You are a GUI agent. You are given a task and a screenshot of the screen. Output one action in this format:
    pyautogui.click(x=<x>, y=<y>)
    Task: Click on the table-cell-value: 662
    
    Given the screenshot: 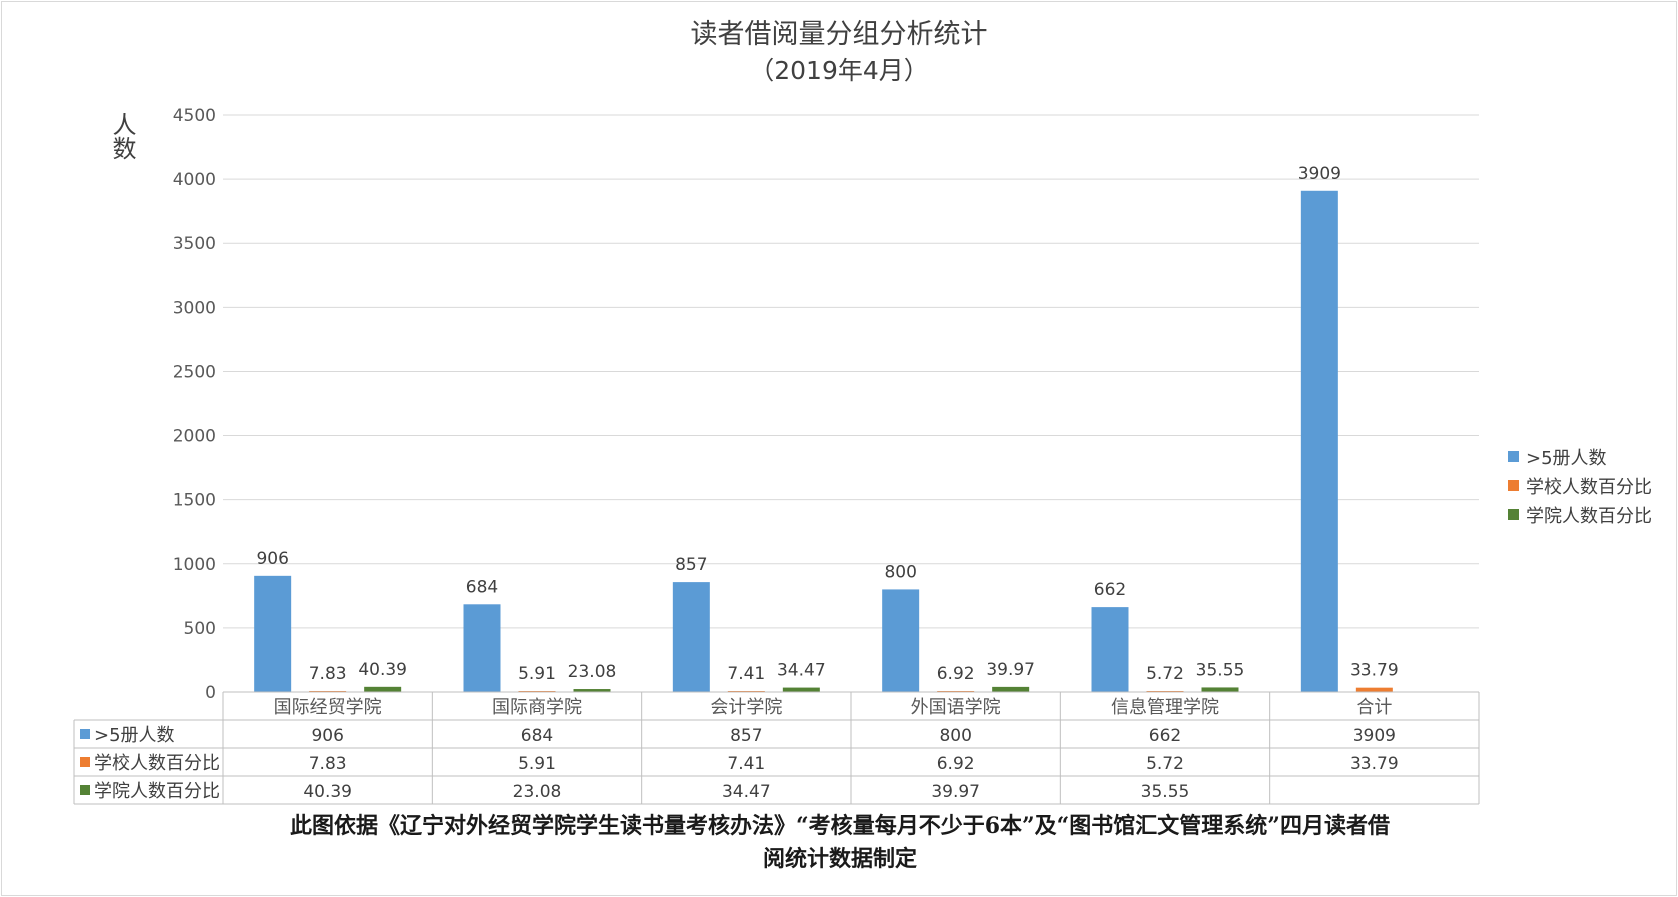 What is the action you would take?
    pyautogui.click(x=1165, y=736)
    